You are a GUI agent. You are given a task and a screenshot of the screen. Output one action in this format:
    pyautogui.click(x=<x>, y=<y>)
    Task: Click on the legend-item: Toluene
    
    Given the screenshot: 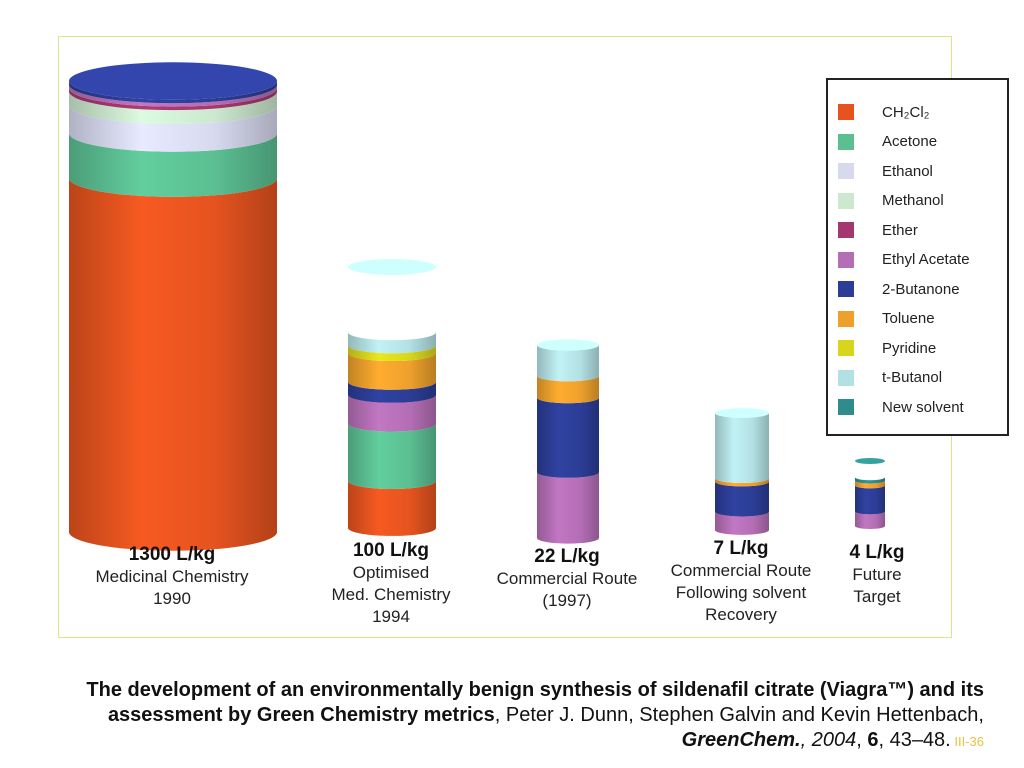 What is the action you would take?
    pyautogui.click(x=886, y=319)
    